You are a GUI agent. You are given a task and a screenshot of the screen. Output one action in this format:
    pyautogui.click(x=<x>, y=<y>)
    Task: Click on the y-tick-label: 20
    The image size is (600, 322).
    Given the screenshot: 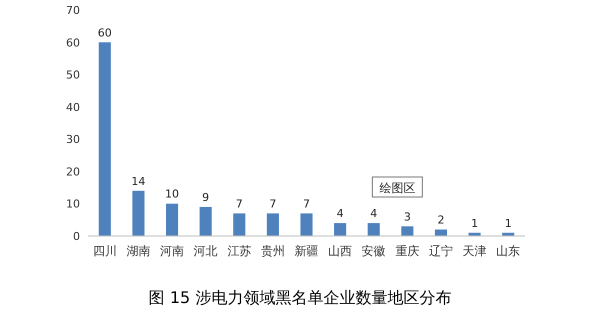 What is the action you would take?
    pyautogui.click(x=73, y=171)
    